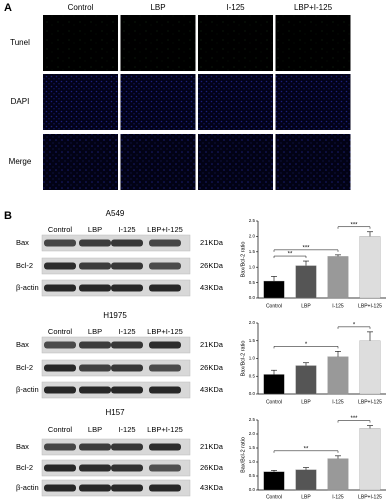  What do you see at coordinates (252, 220) in the screenshot?
I see `y-tick-label: 2.5` at bounding box center [252, 220].